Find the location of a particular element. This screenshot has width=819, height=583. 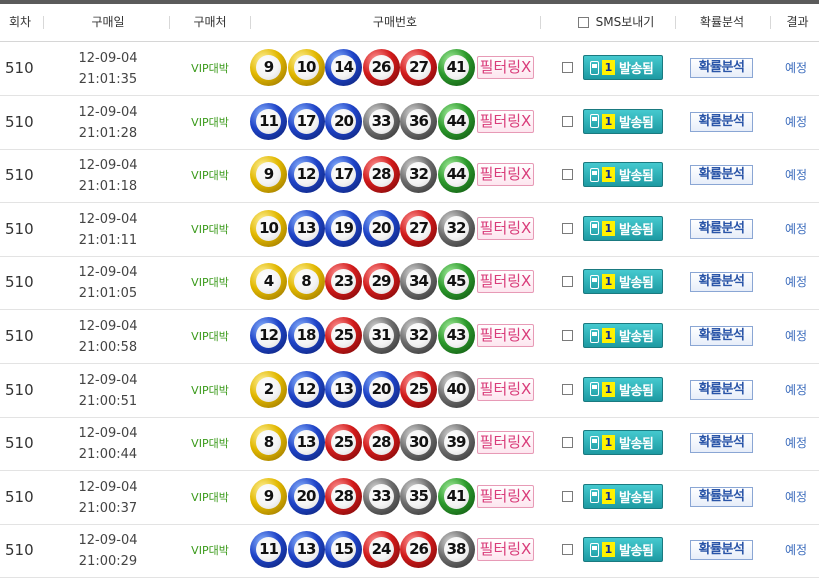

lotto-ball: 31 is located at coordinates (381, 335).